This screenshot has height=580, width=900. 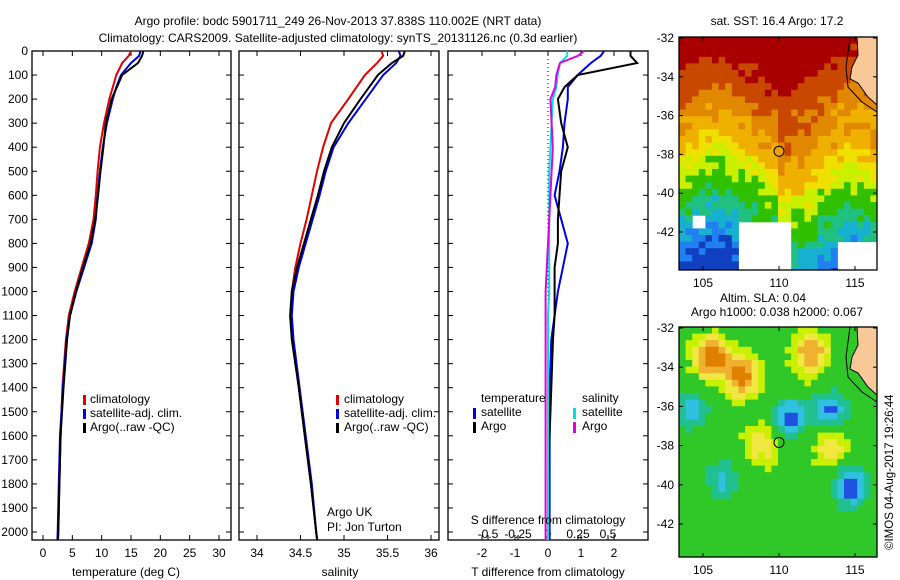 I want to click on argo-float-marker, so click(x=779, y=442).